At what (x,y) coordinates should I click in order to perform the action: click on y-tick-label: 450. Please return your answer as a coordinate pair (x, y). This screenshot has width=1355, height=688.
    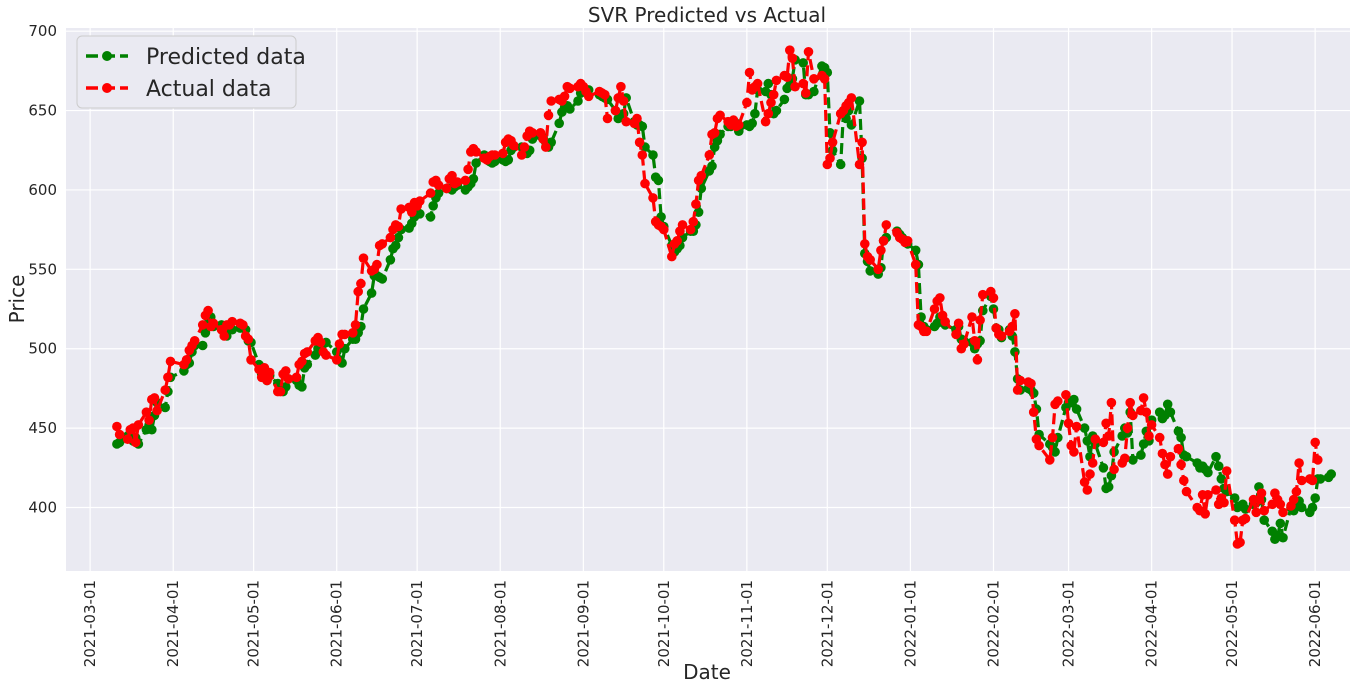
    Looking at the image, I should click on (42, 428).